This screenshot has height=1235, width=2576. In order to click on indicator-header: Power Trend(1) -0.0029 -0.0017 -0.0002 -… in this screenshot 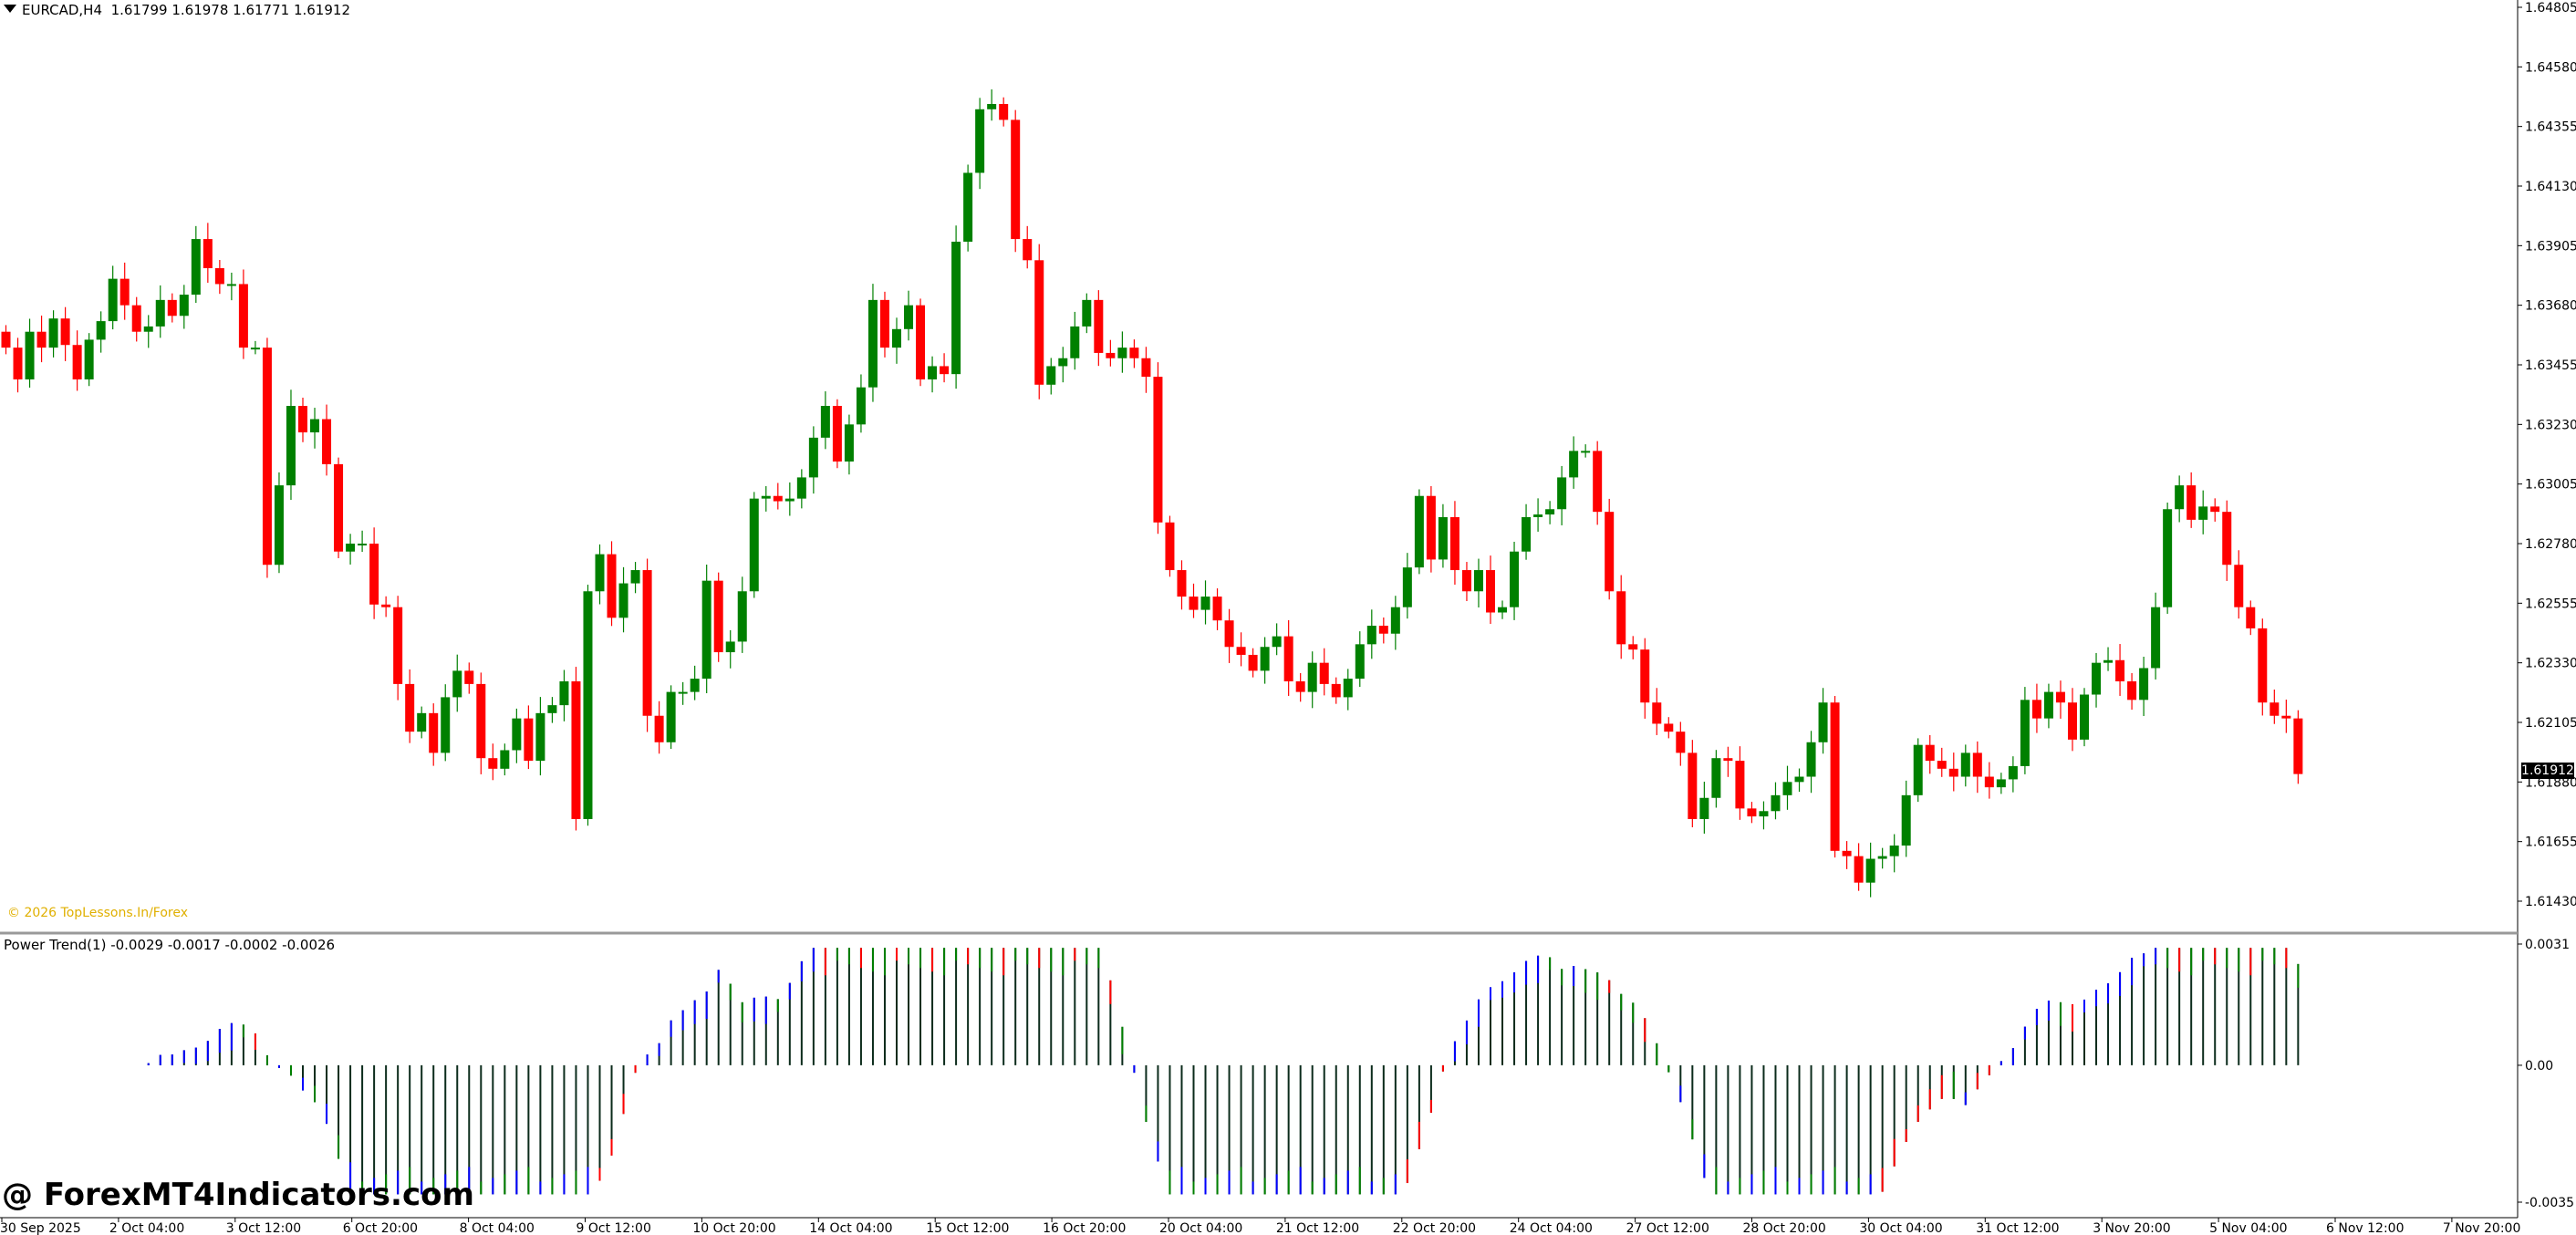, I will do `click(170, 945)`.